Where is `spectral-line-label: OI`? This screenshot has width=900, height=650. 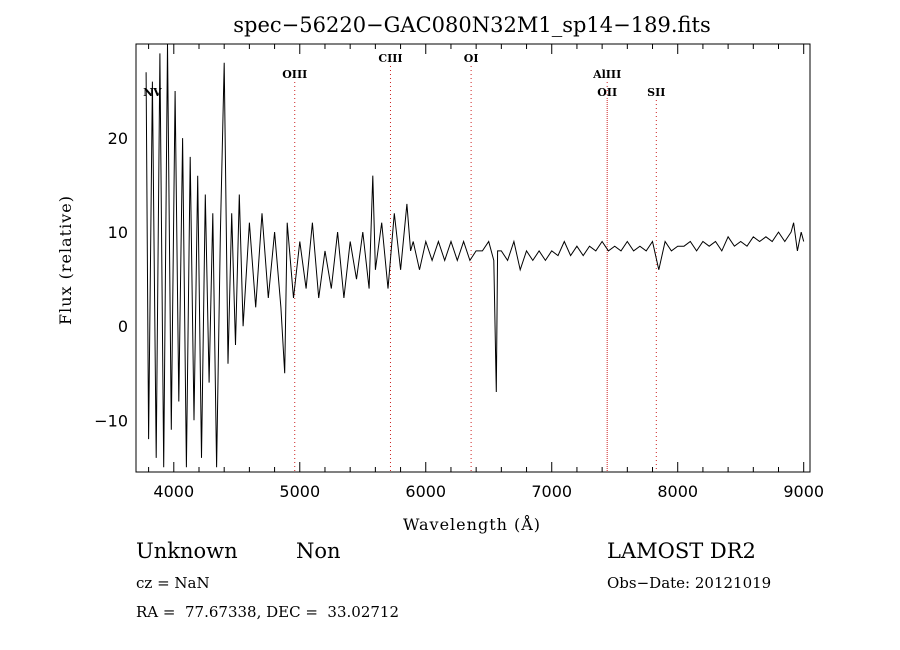
spectral-line-label: OI is located at coordinates (471, 58).